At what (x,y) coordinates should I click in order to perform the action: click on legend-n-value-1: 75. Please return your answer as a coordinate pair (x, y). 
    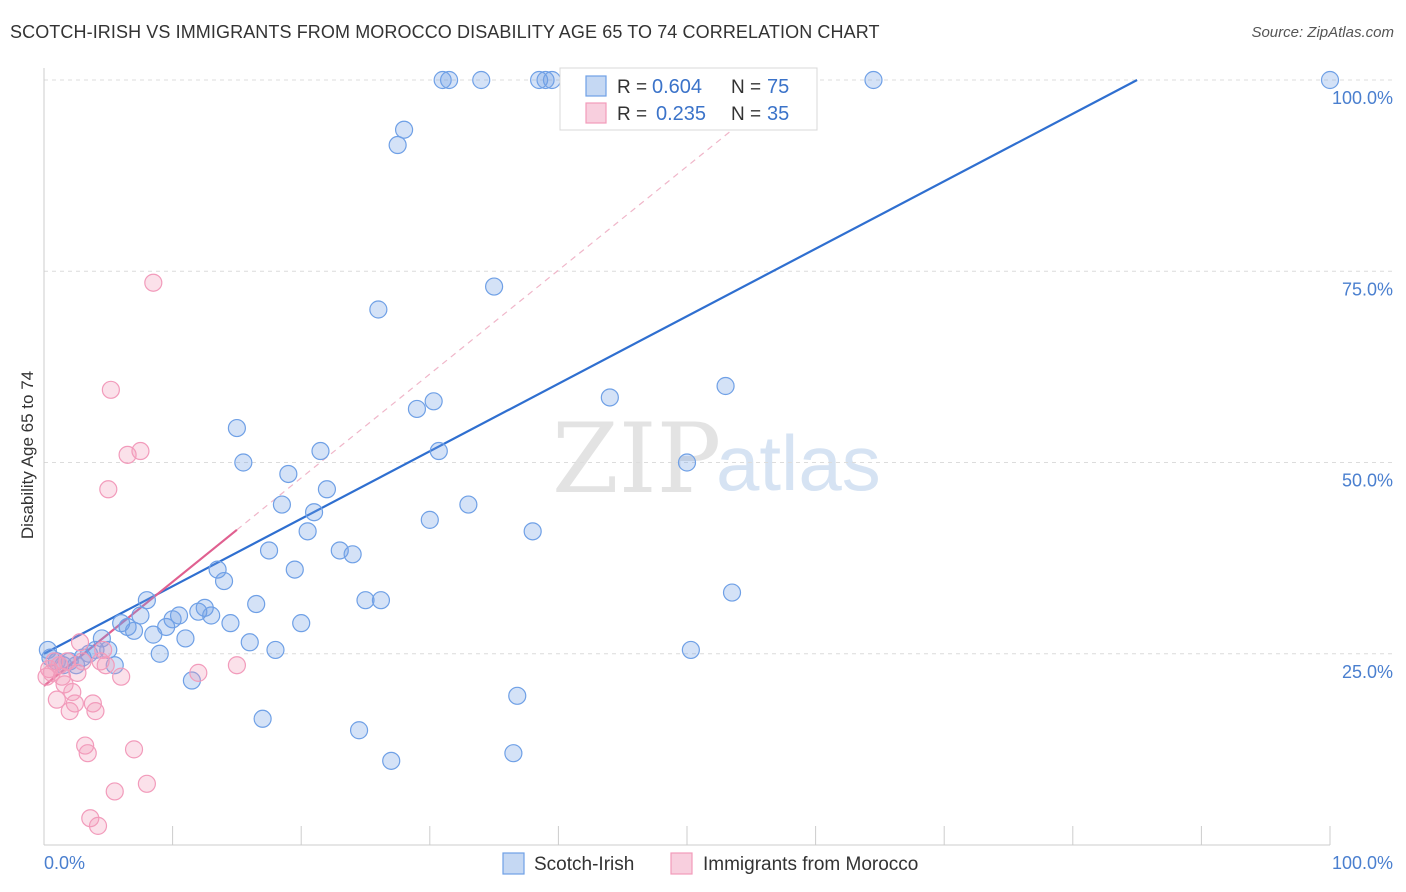
    Looking at the image, I should click on (778, 87).